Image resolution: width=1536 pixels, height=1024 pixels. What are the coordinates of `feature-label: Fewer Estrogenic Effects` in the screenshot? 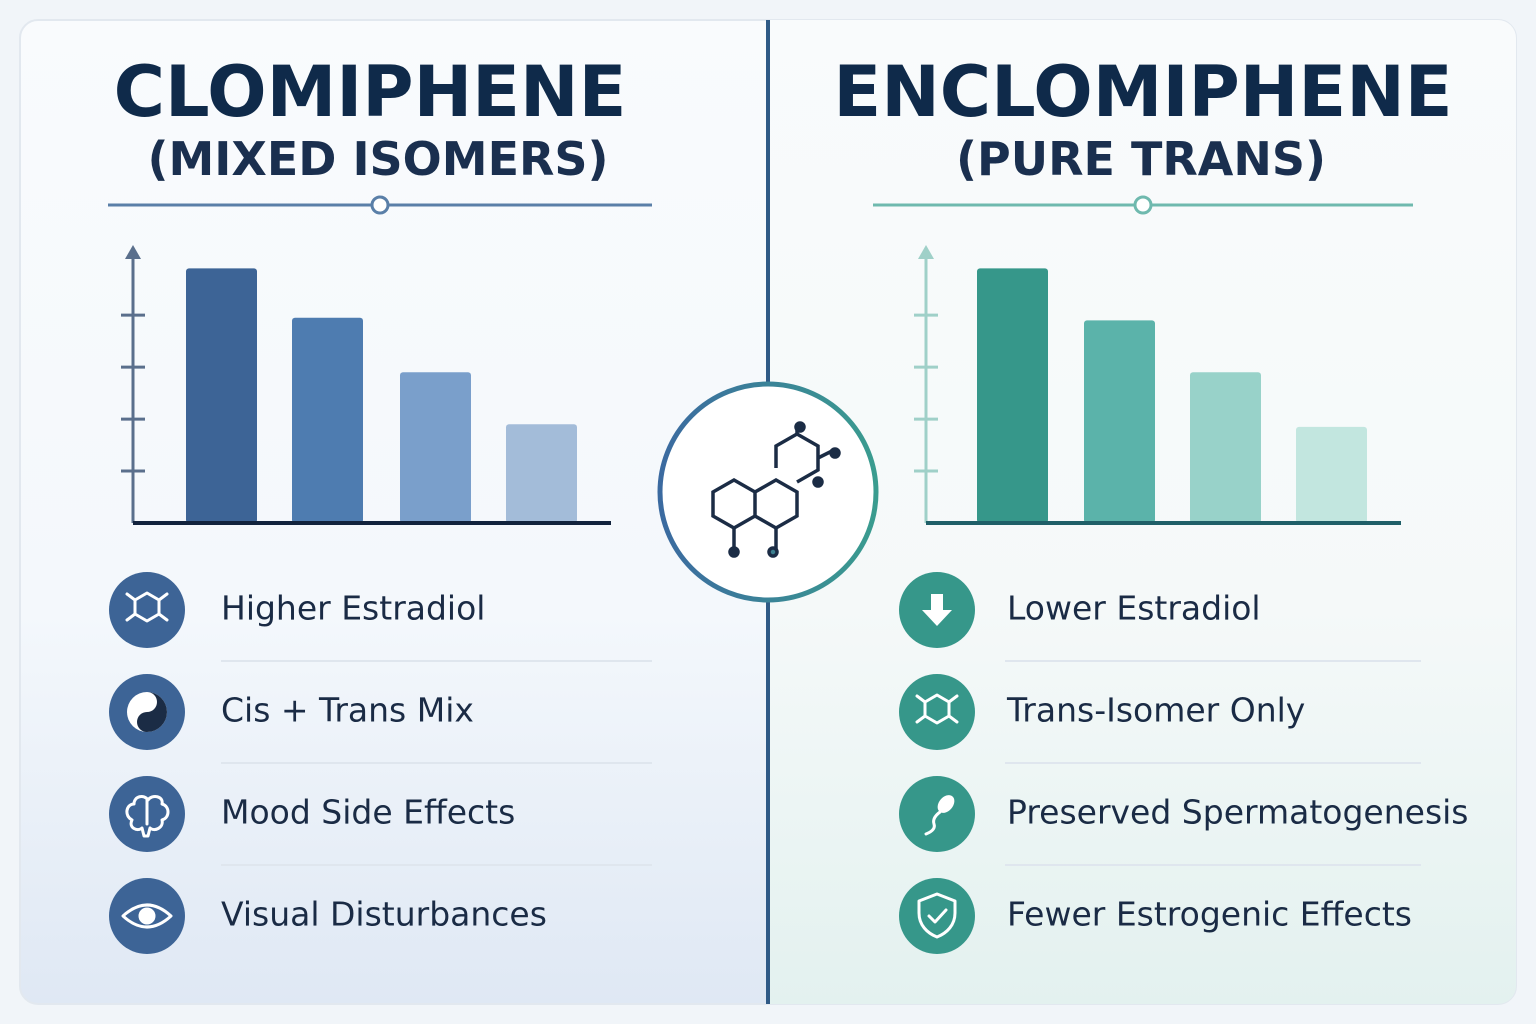 It's located at (1209, 914).